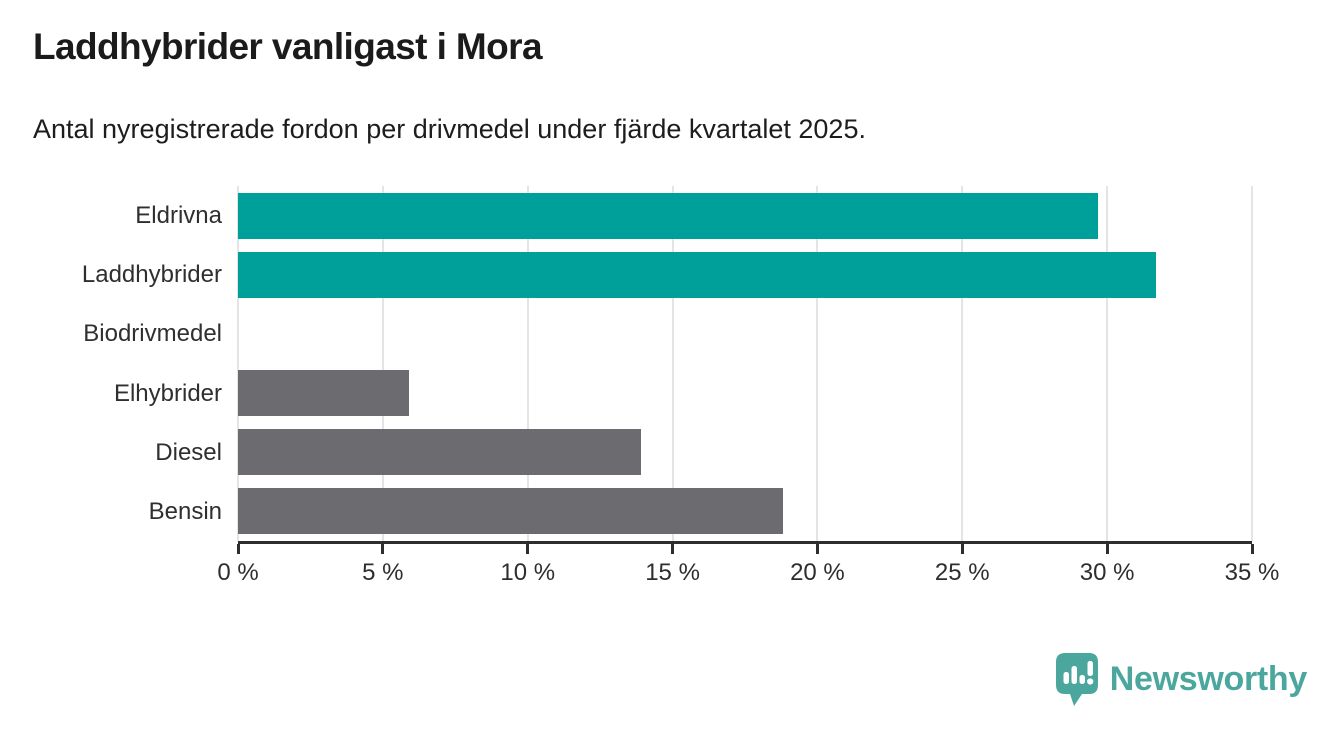  What do you see at coordinates (439, 452) in the screenshot?
I see `bar-diesel` at bounding box center [439, 452].